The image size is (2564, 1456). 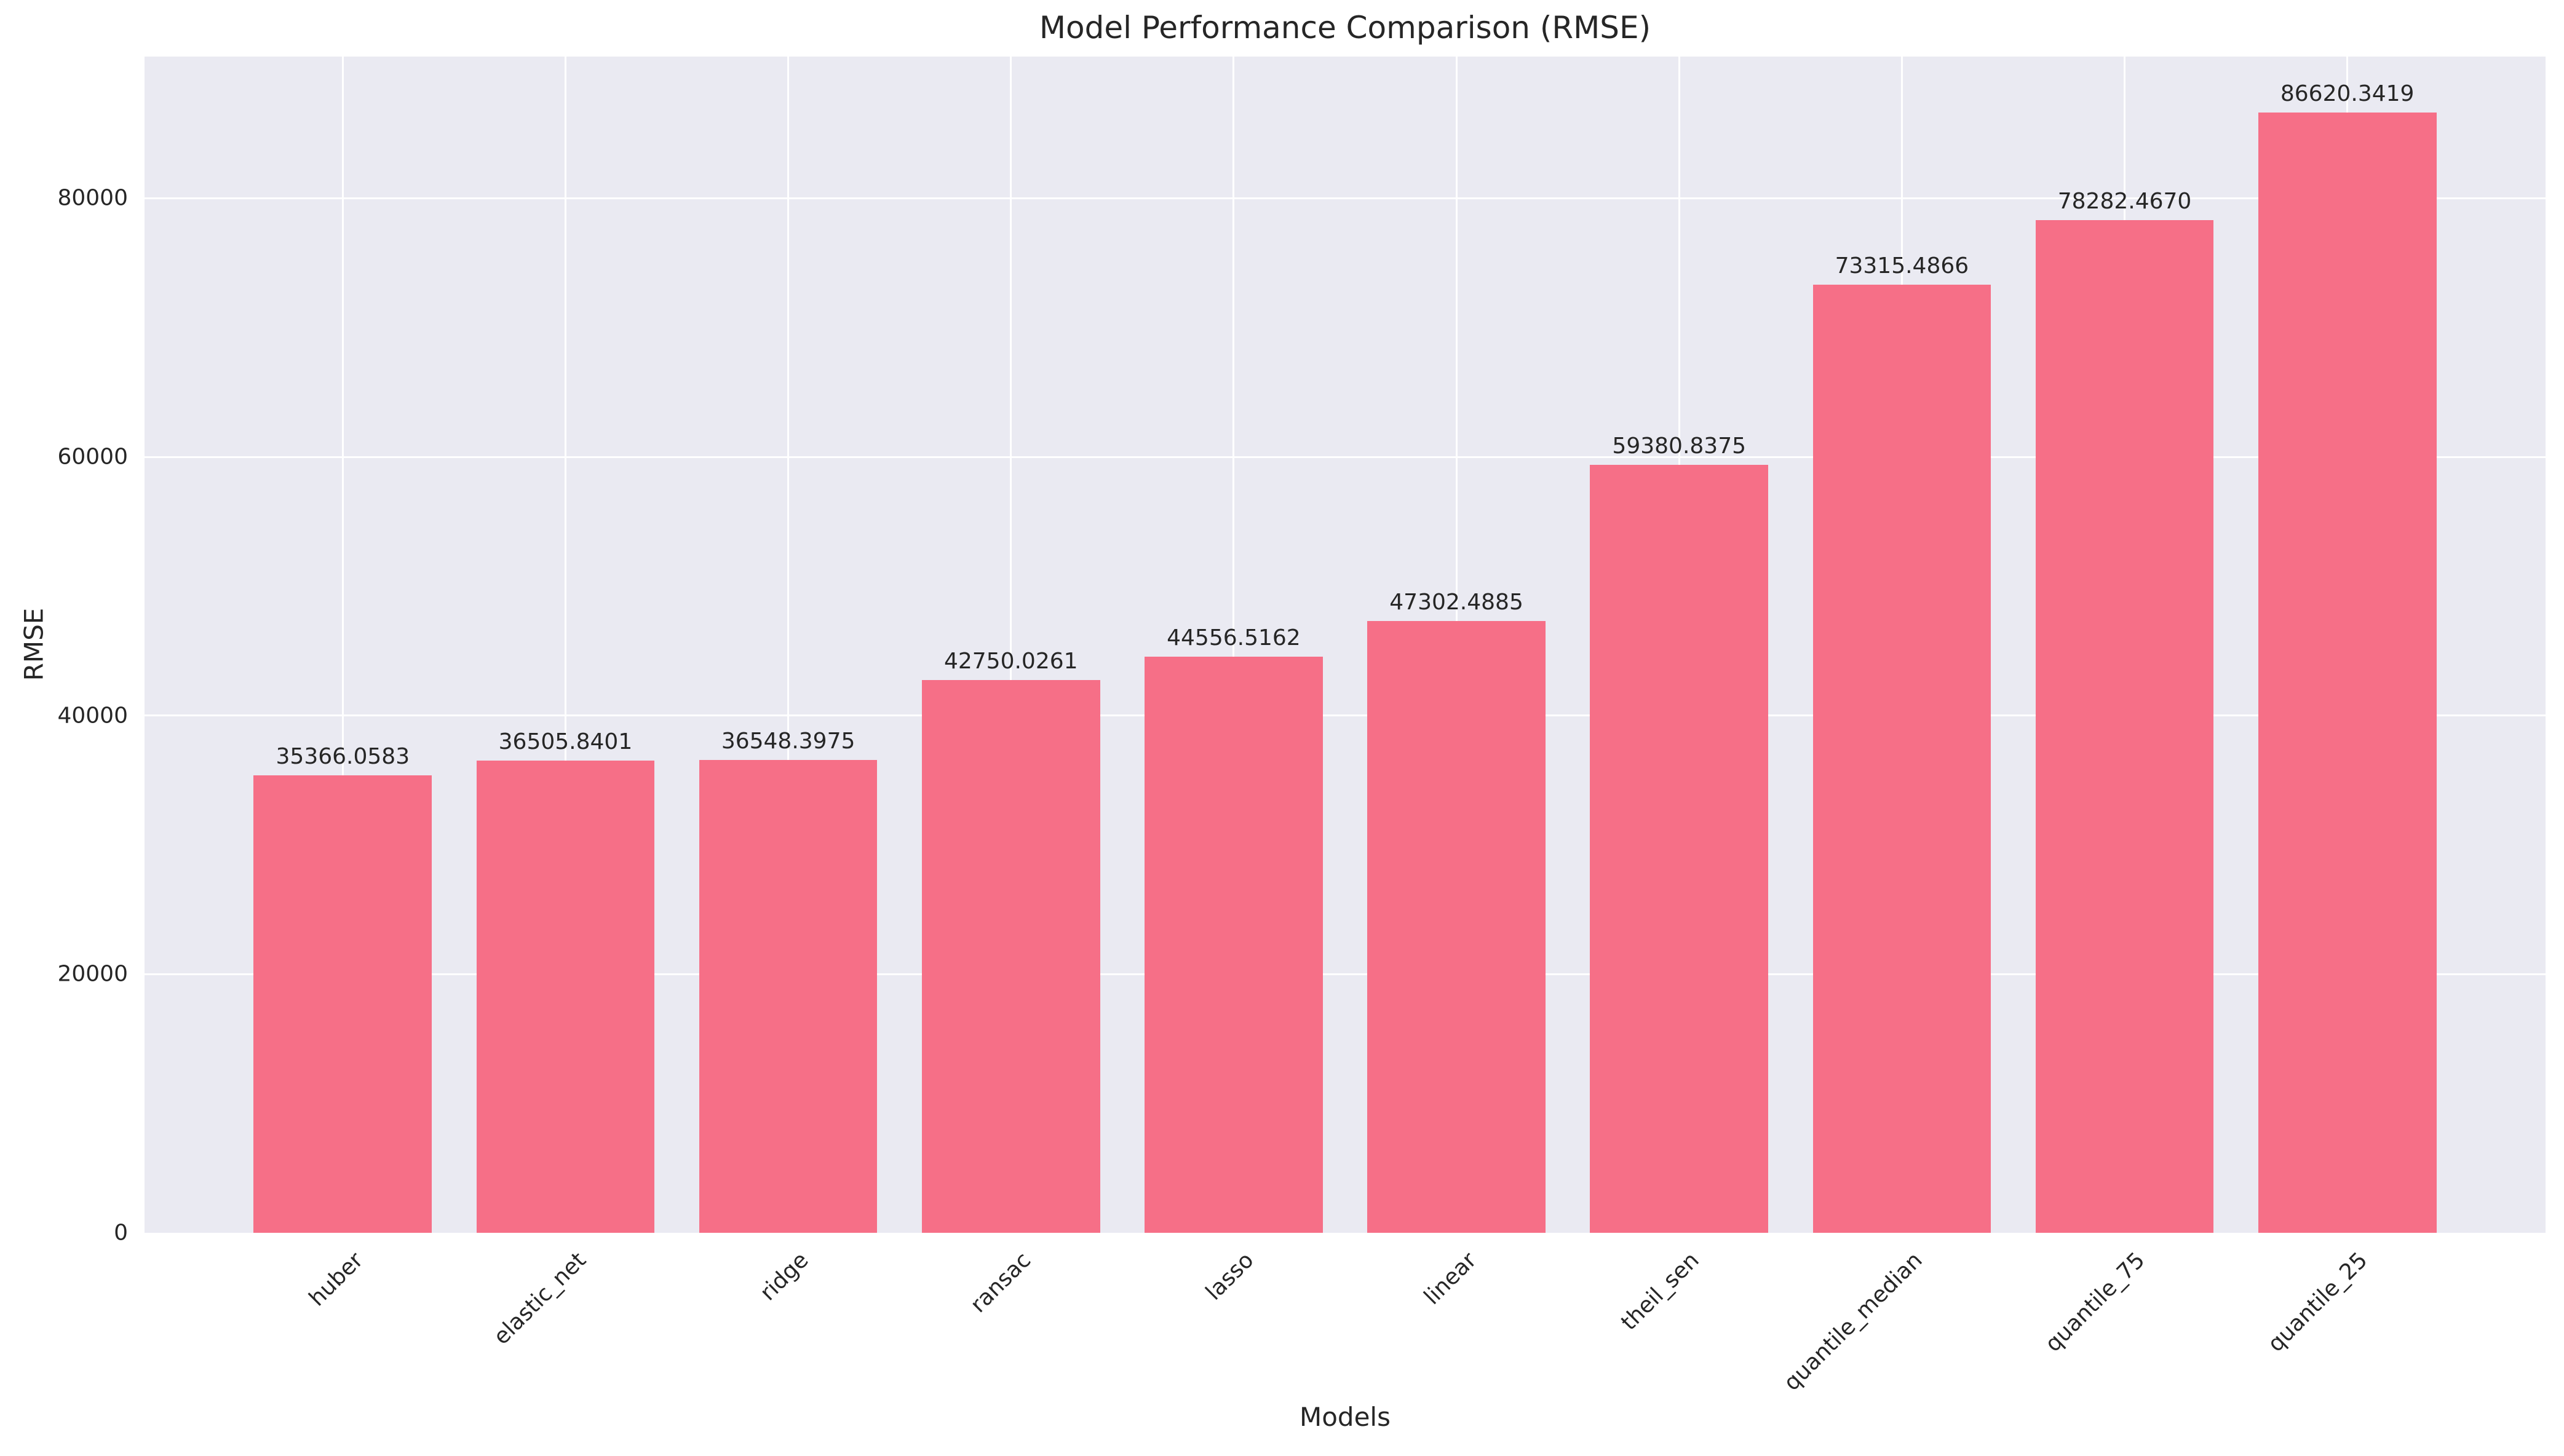 I want to click on x-tick-label: quantile_75, so click(x=2095, y=1302).